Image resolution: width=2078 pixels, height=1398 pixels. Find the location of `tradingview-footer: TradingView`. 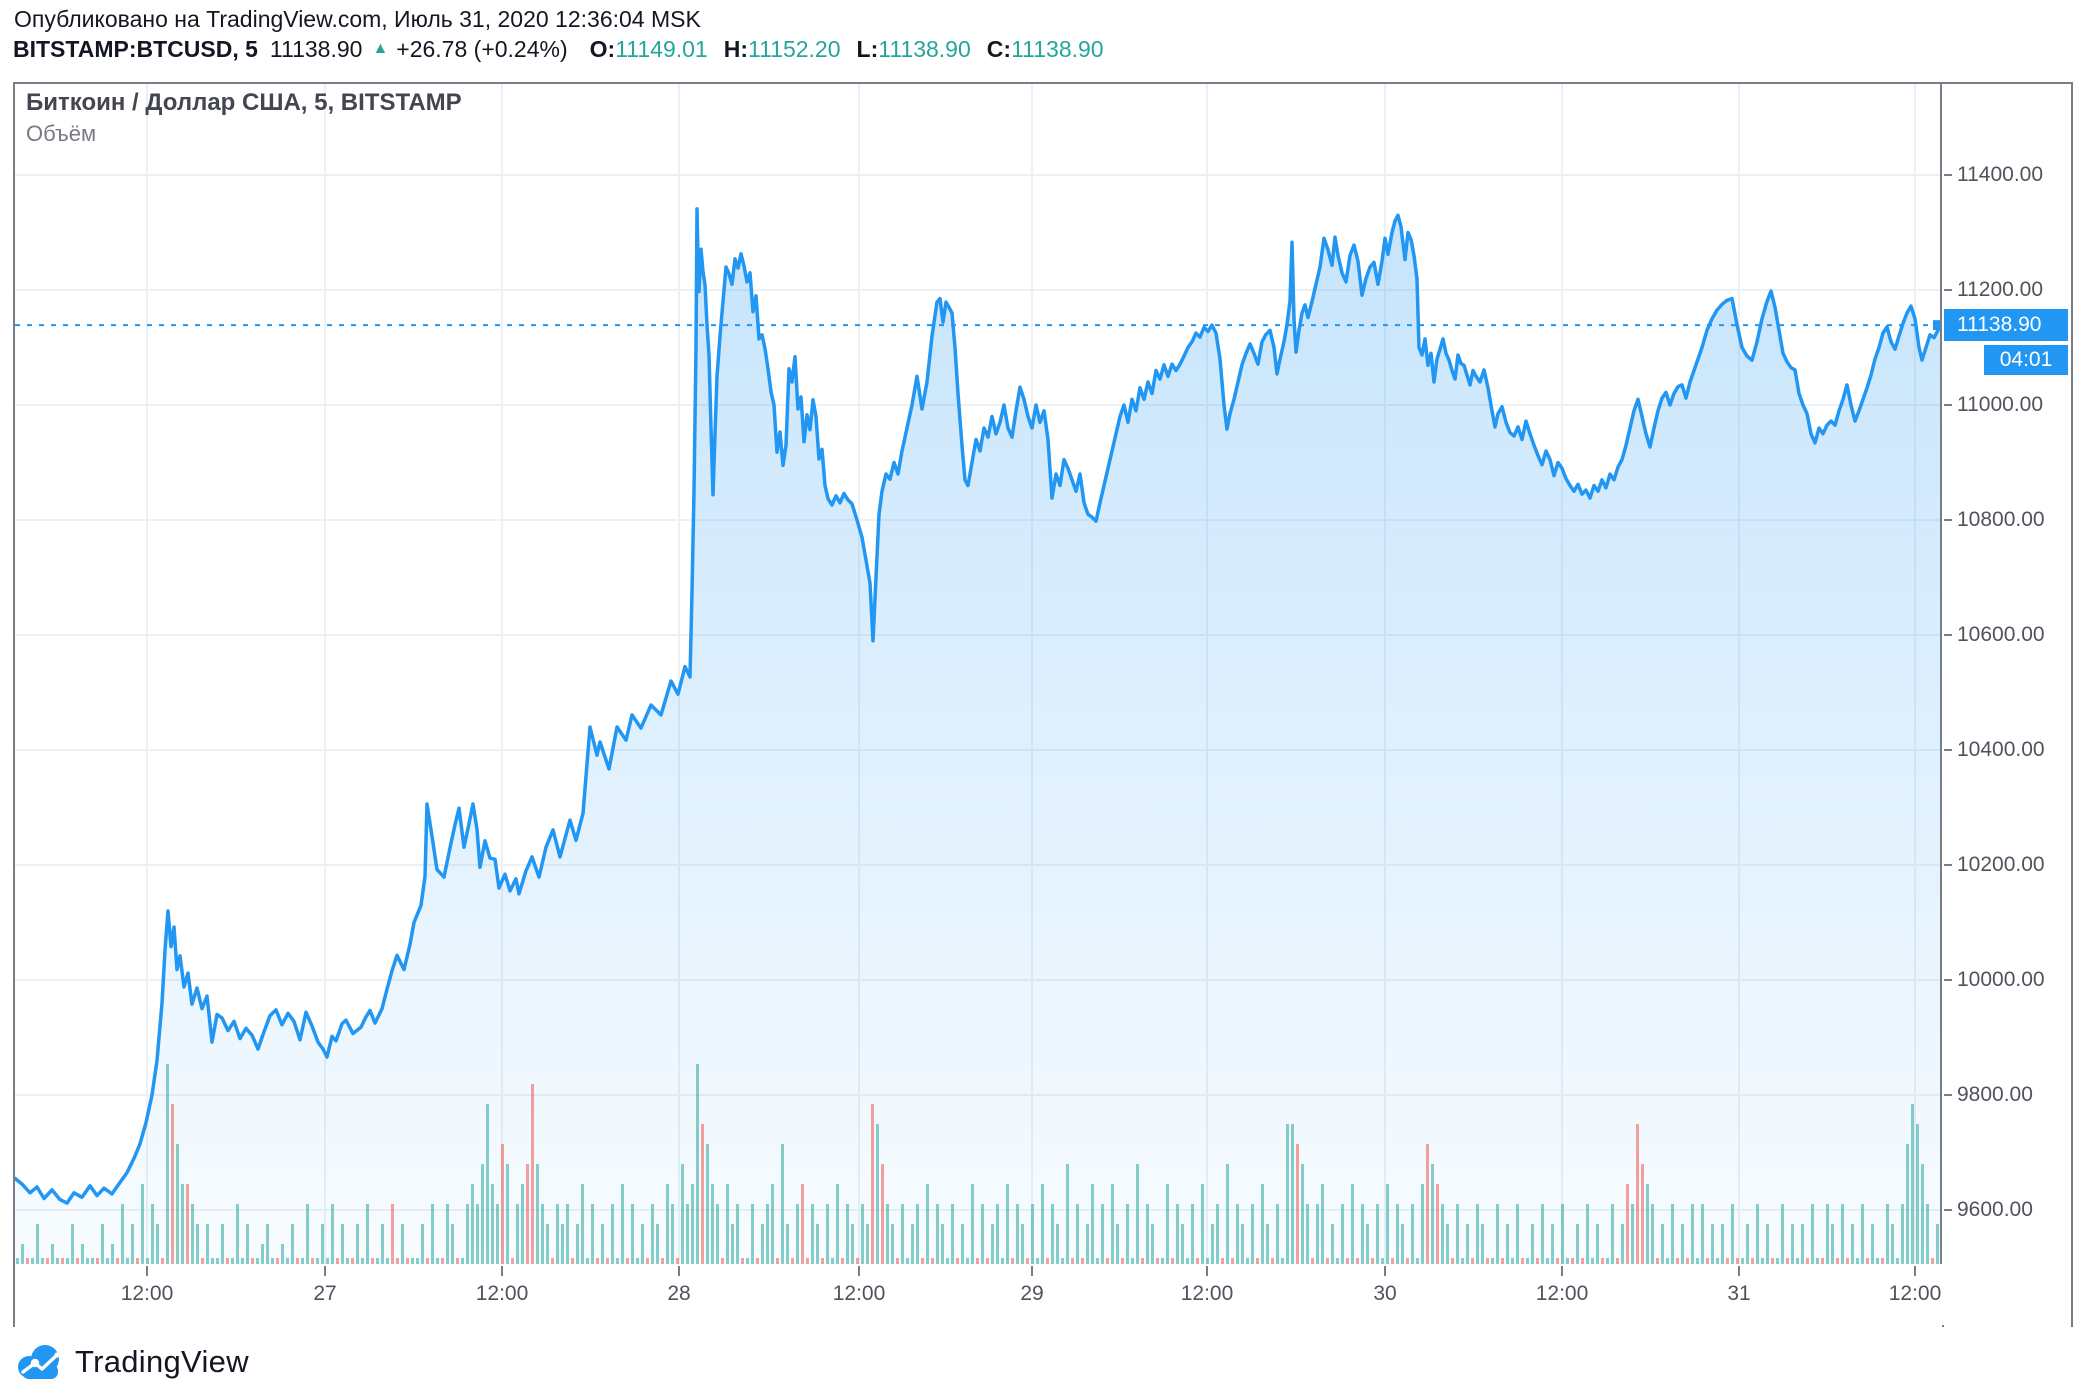

tradingview-footer: TradingView is located at coordinates (131, 1362).